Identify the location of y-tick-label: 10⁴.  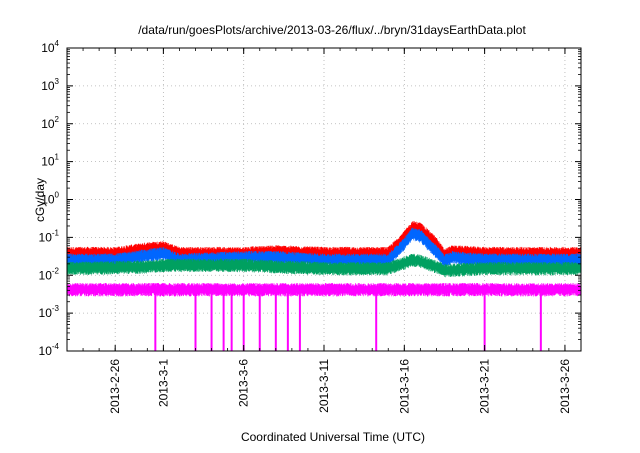
(50, 47).